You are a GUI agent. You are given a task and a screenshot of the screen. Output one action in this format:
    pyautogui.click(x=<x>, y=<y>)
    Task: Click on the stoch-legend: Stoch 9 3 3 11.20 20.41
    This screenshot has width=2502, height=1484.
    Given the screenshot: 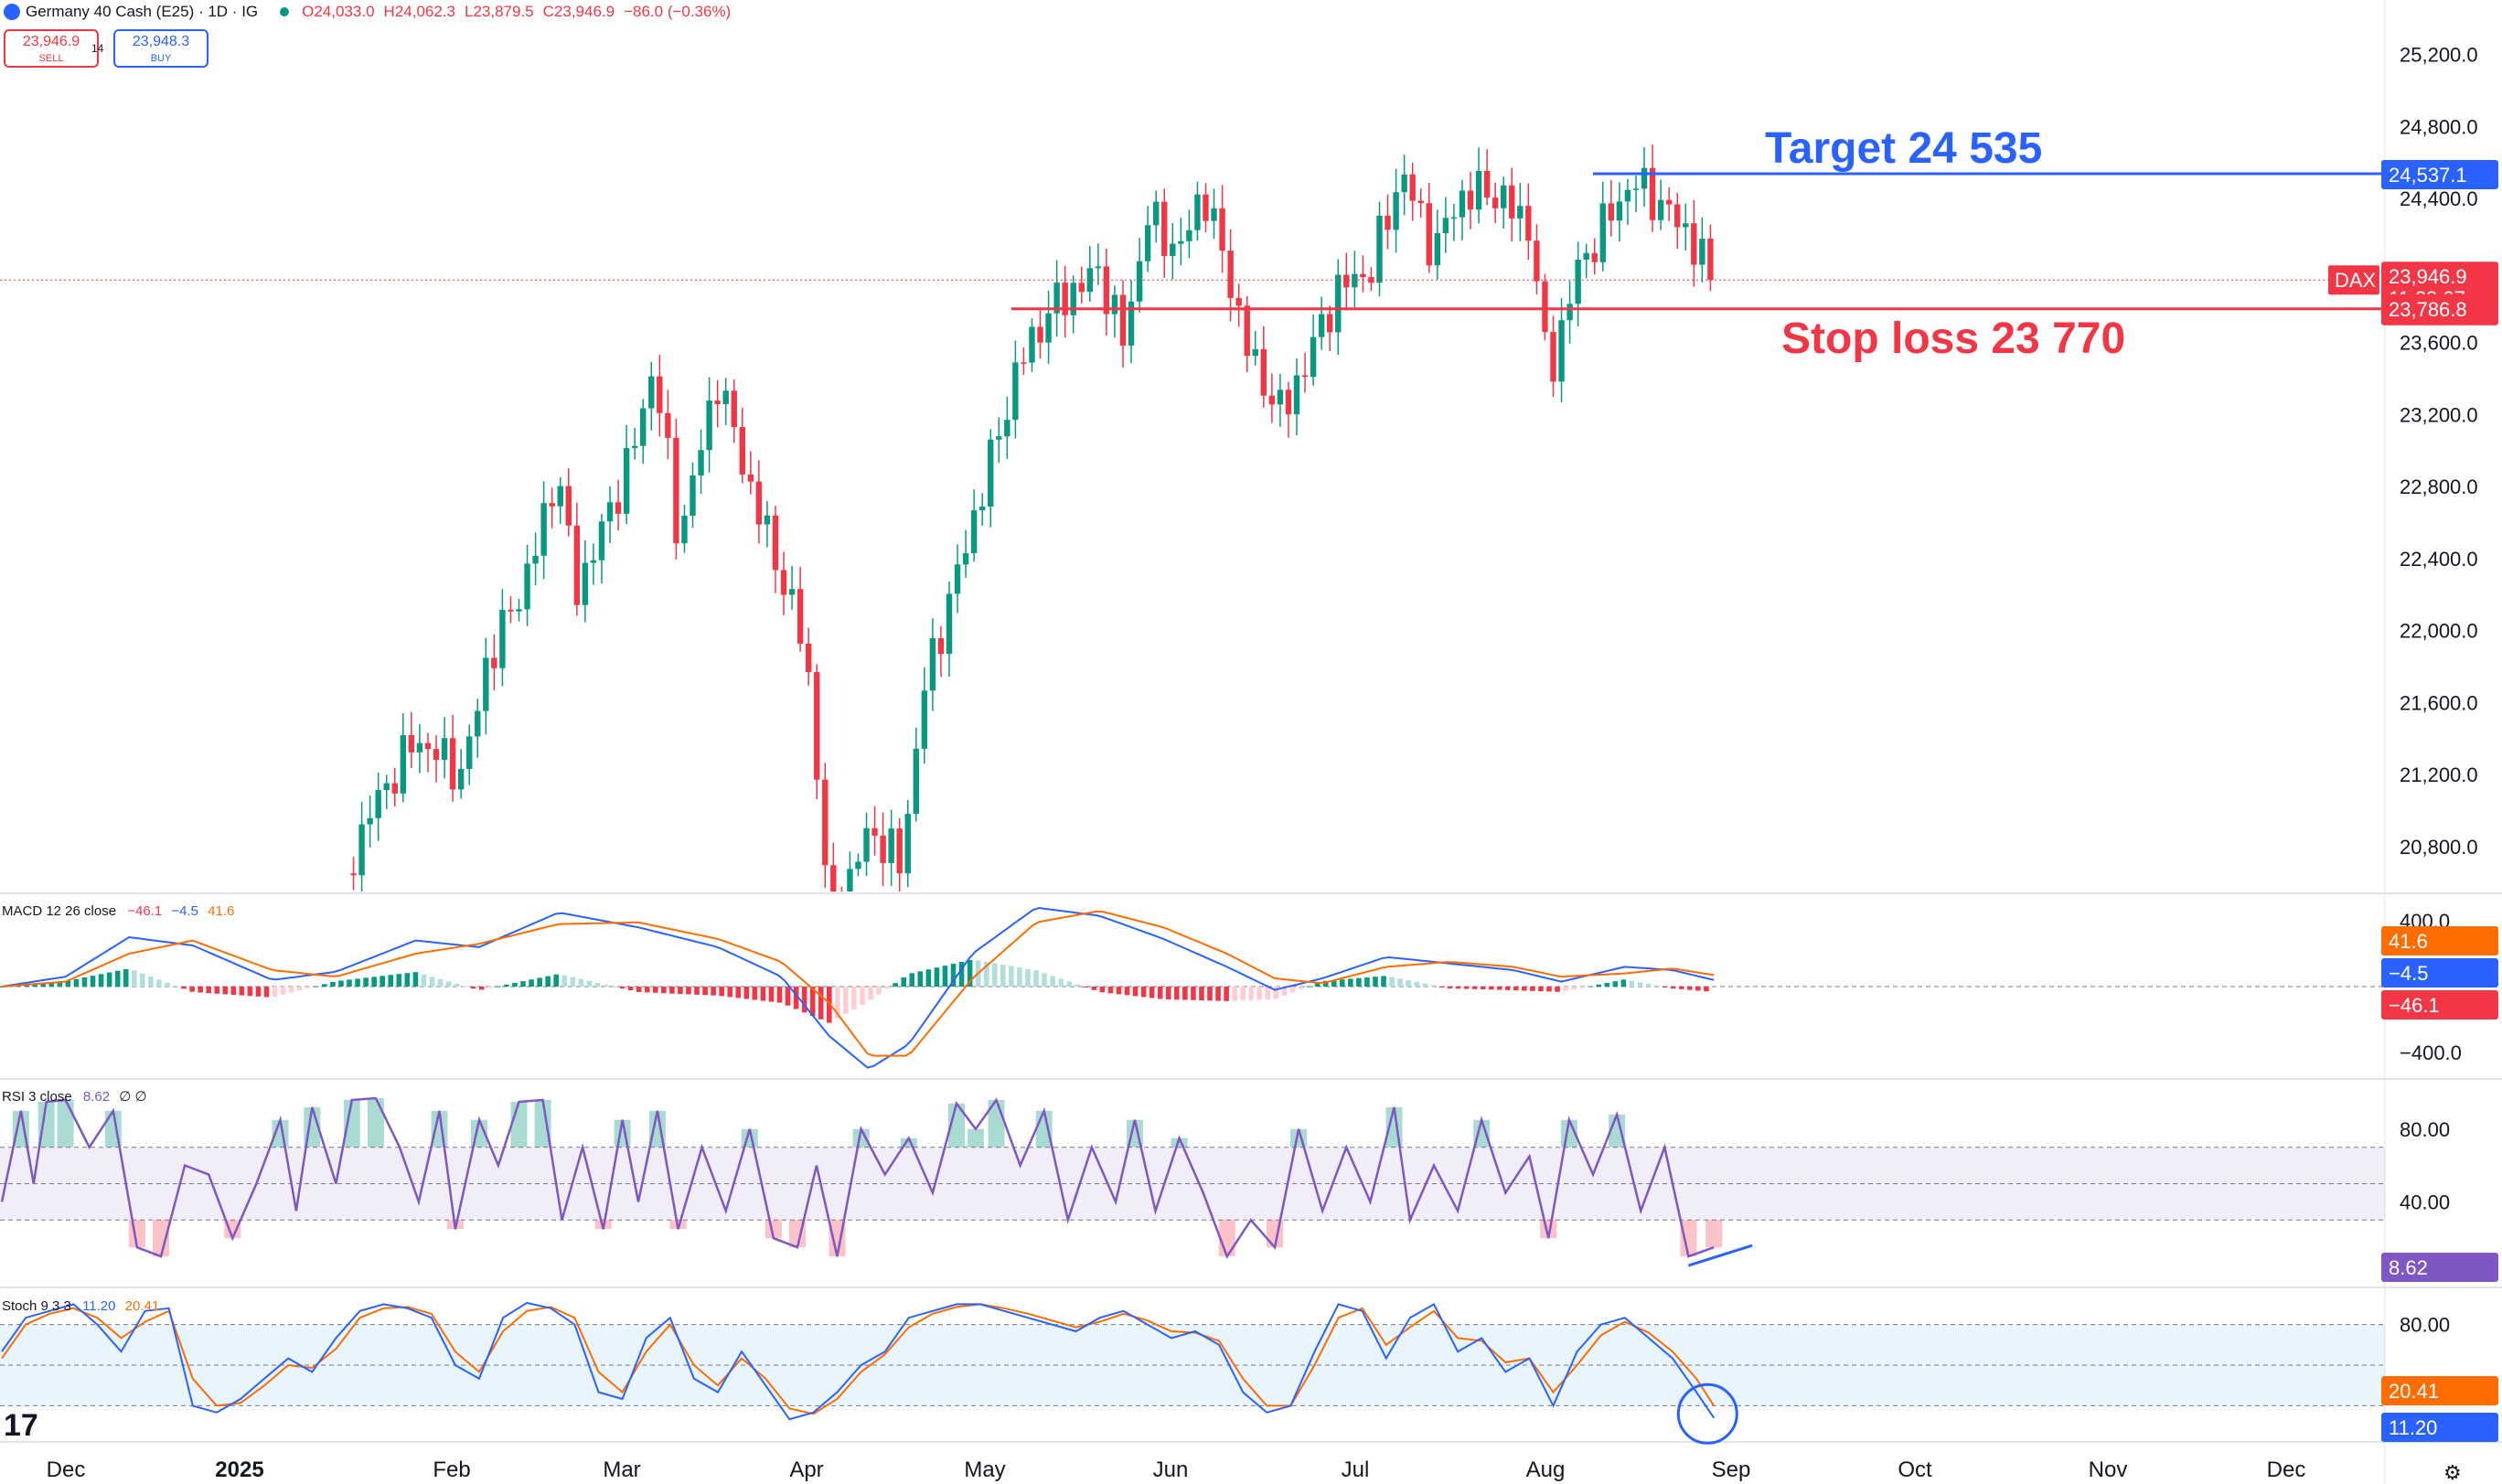 What is the action you would take?
    pyautogui.click(x=80, y=1306)
    